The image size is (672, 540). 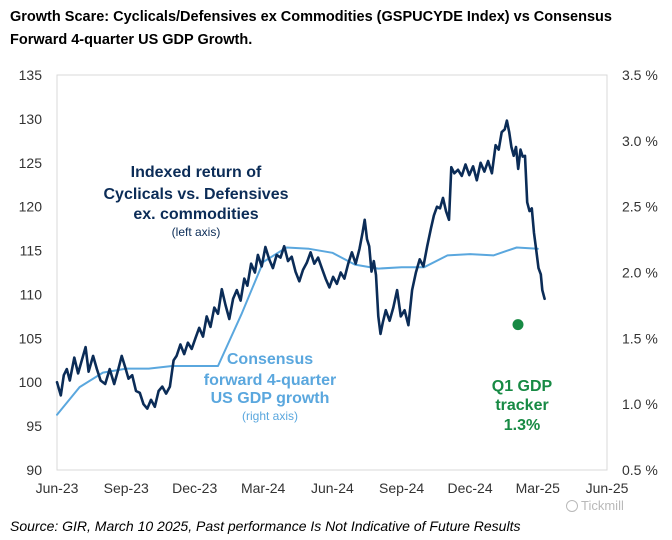 I want to click on x-axis-tick-label: Jun-23, so click(x=57, y=488).